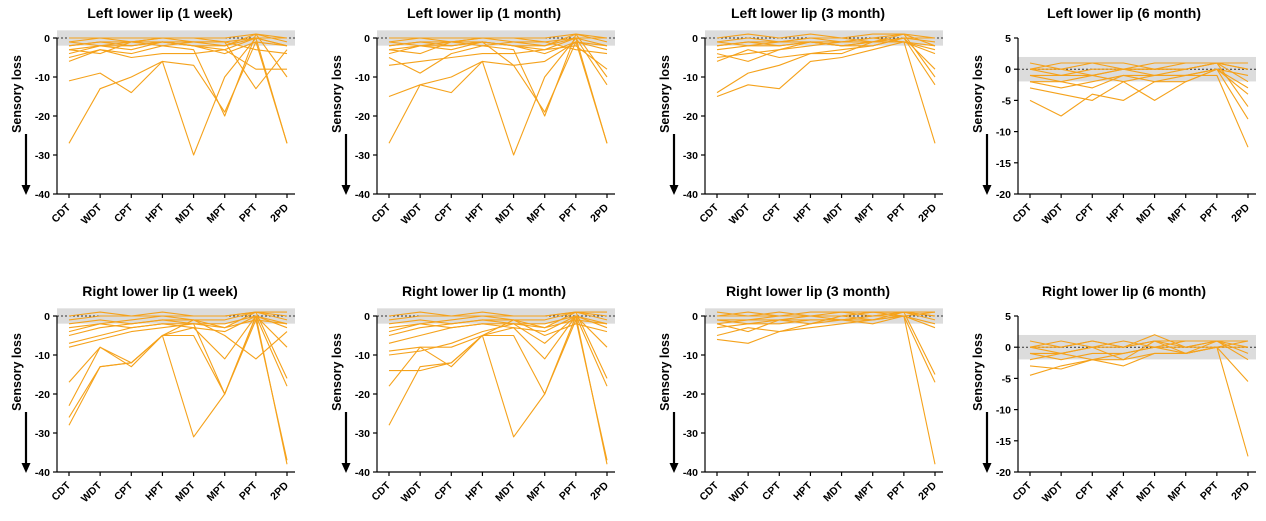  What do you see at coordinates (808, 291) in the screenshot?
I see `chart-title: Right lower lip (3 month)` at bounding box center [808, 291].